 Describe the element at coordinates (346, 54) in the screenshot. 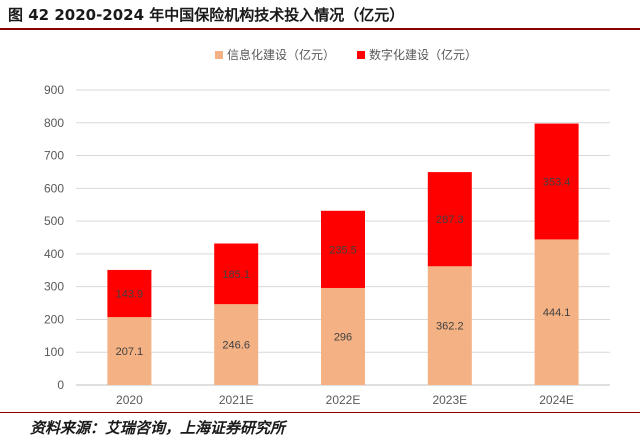

I see `legend: 信息化建设（亿元） 数字化建设（亿元）` at that location.